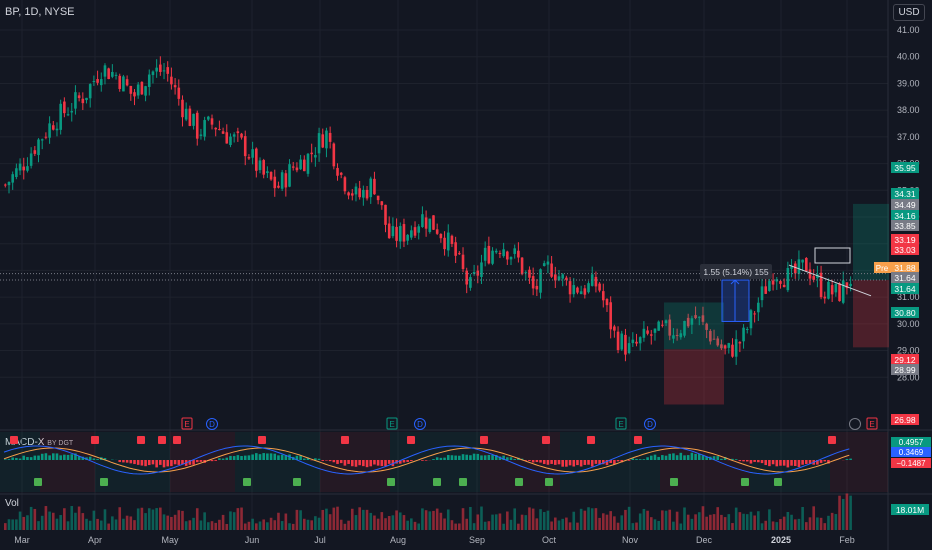 The image size is (932, 550). What do you see at coordinates (905, 313) in the screenshot?
I see `price-label: 30.80` at bounding box center [905, 313].